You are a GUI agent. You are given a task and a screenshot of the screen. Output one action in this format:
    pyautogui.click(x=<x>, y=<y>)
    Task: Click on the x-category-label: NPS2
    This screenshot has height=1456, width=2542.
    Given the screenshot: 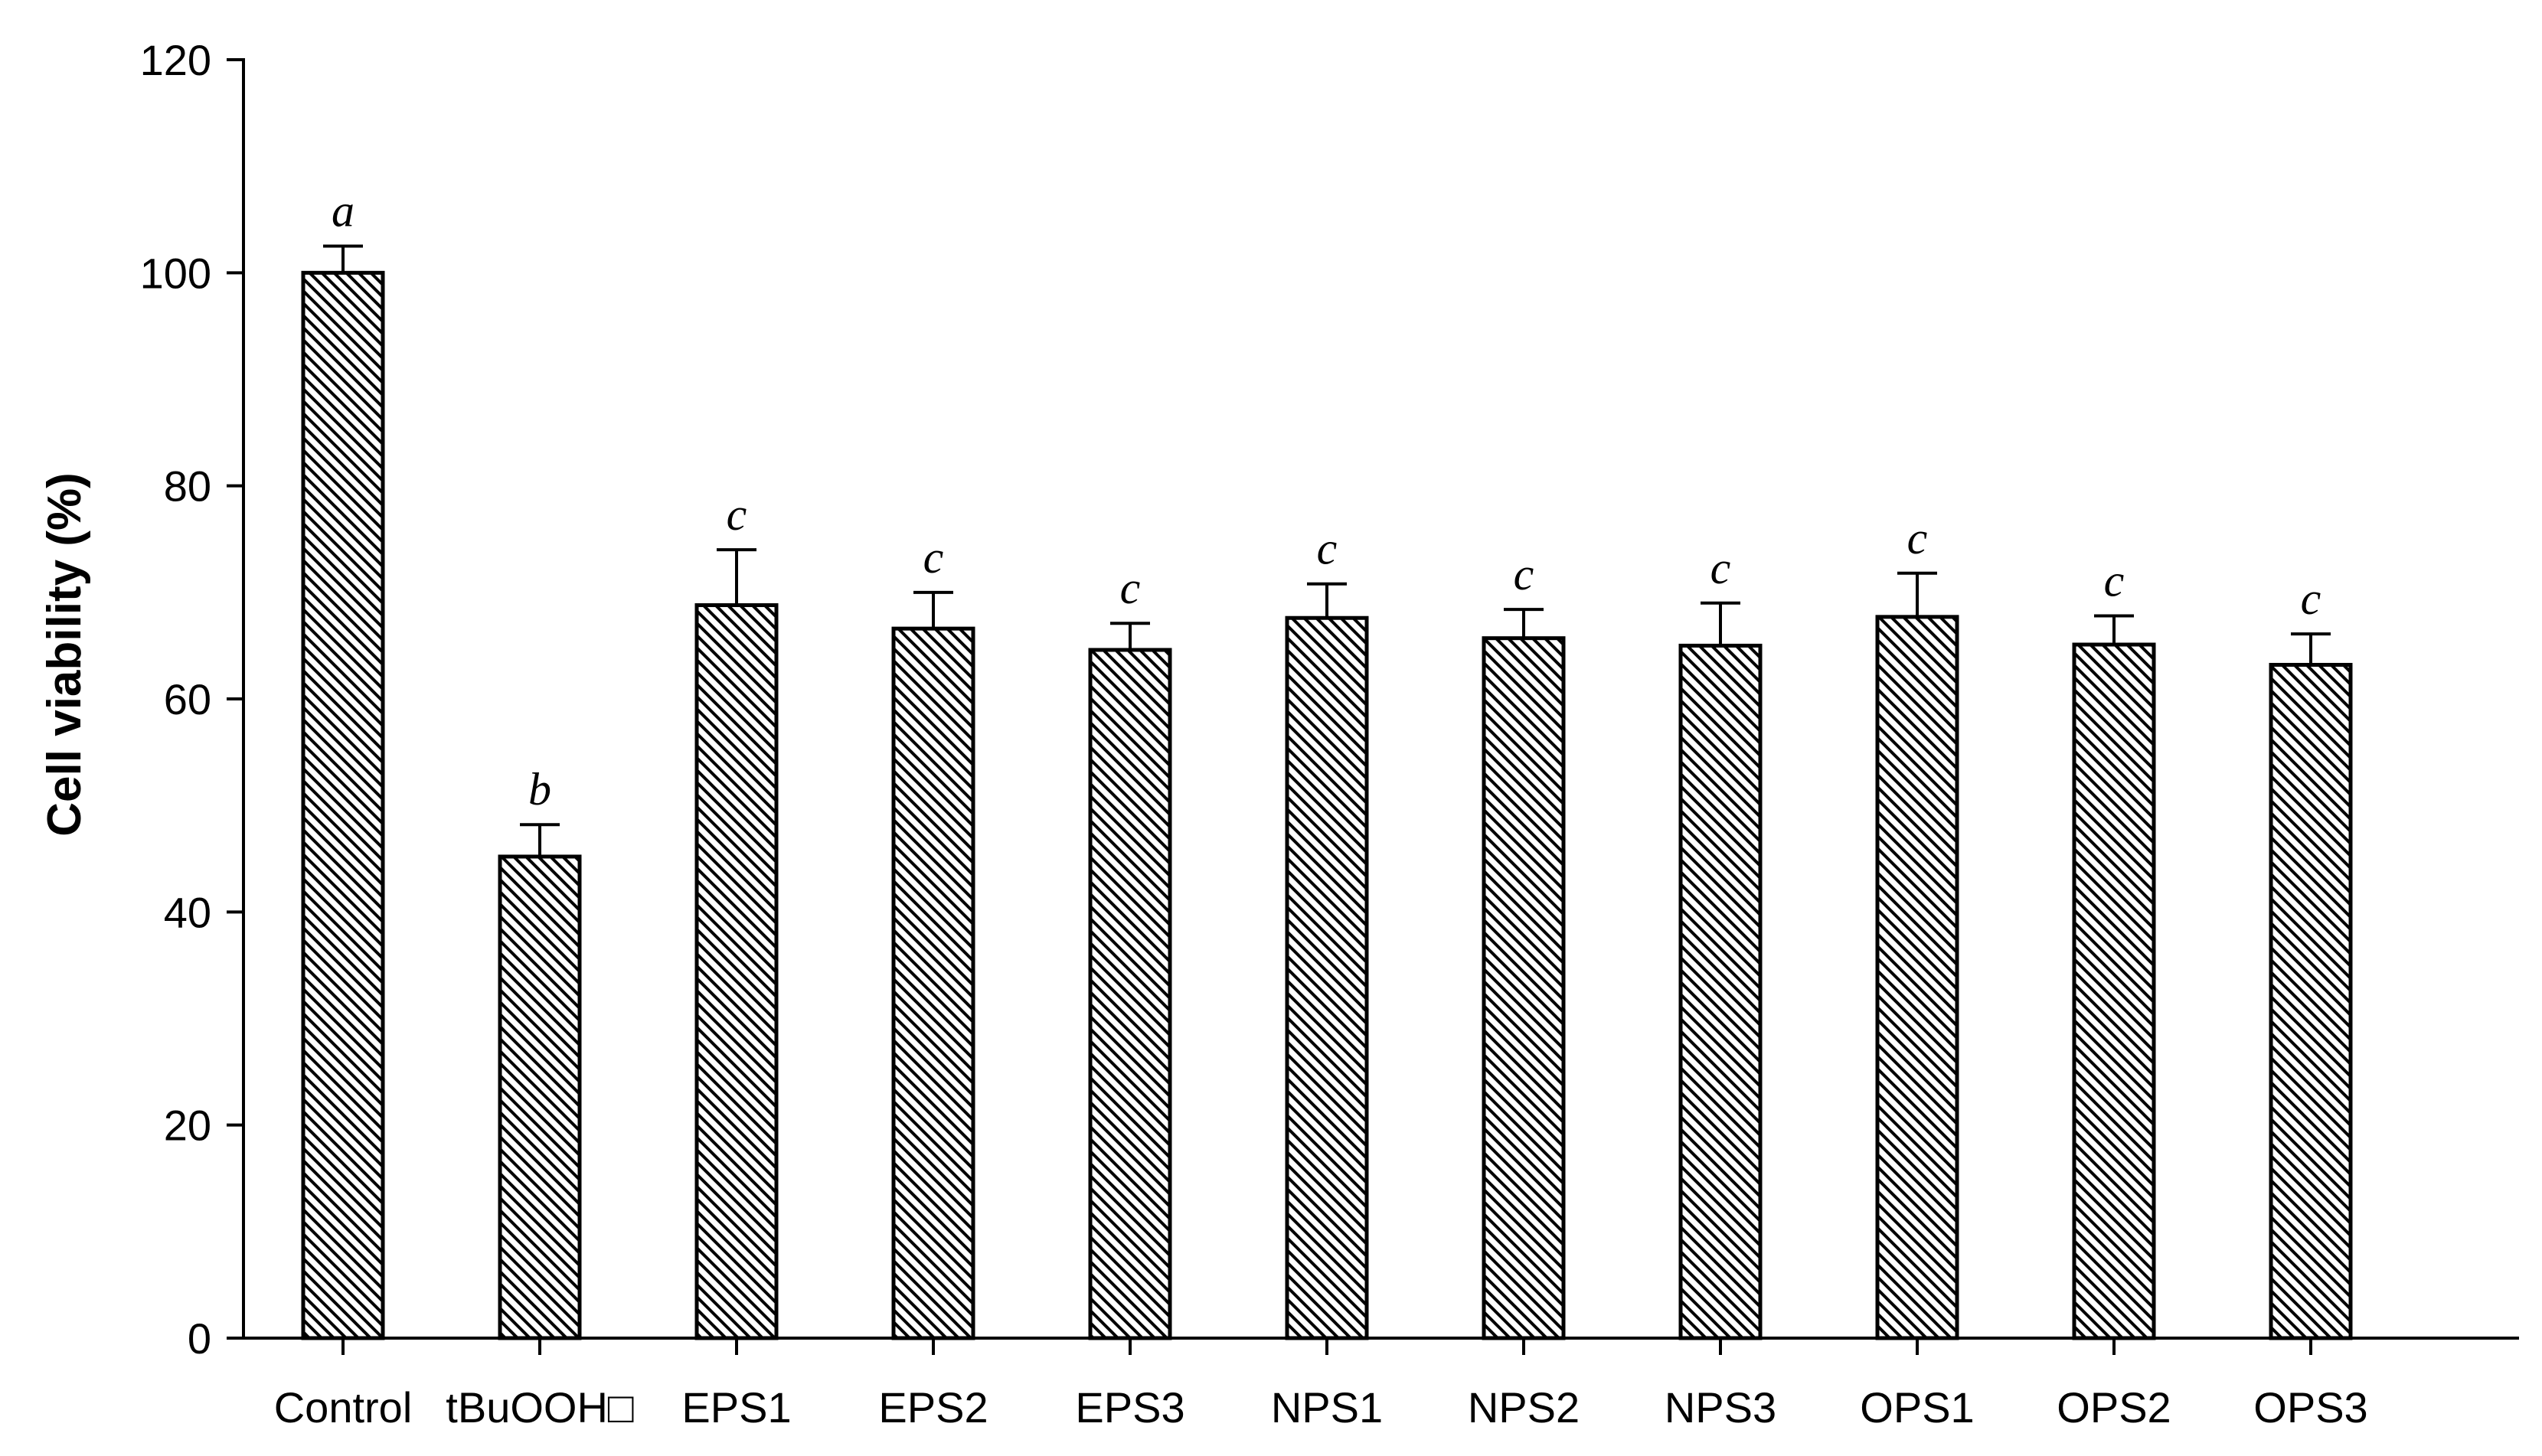 What is the action you would take?
    pyautogui.click(x=1524, y=1407)
    